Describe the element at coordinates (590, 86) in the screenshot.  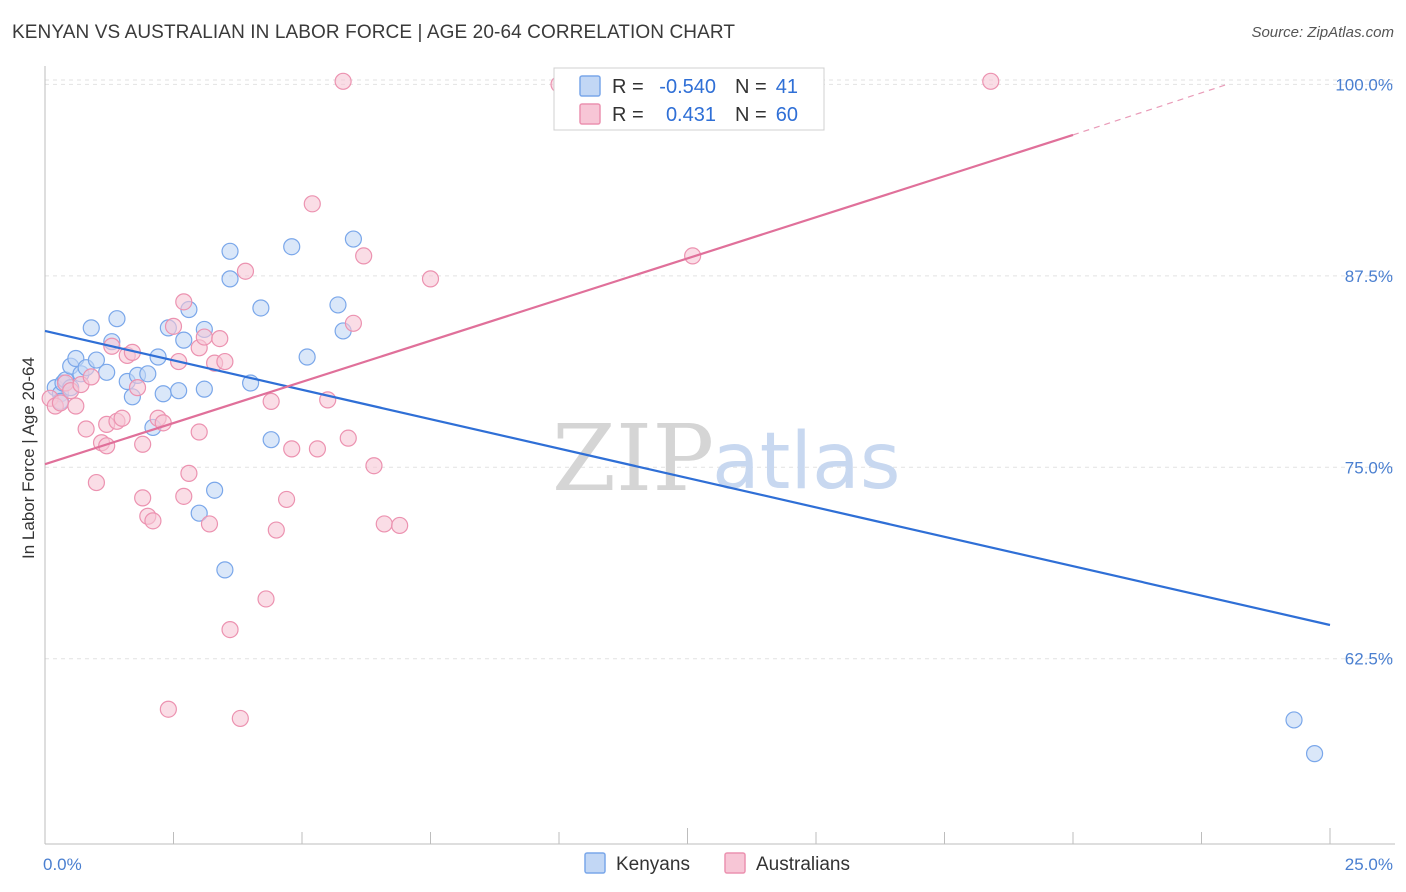
I see `legend-swatch-kenyans` at that location.